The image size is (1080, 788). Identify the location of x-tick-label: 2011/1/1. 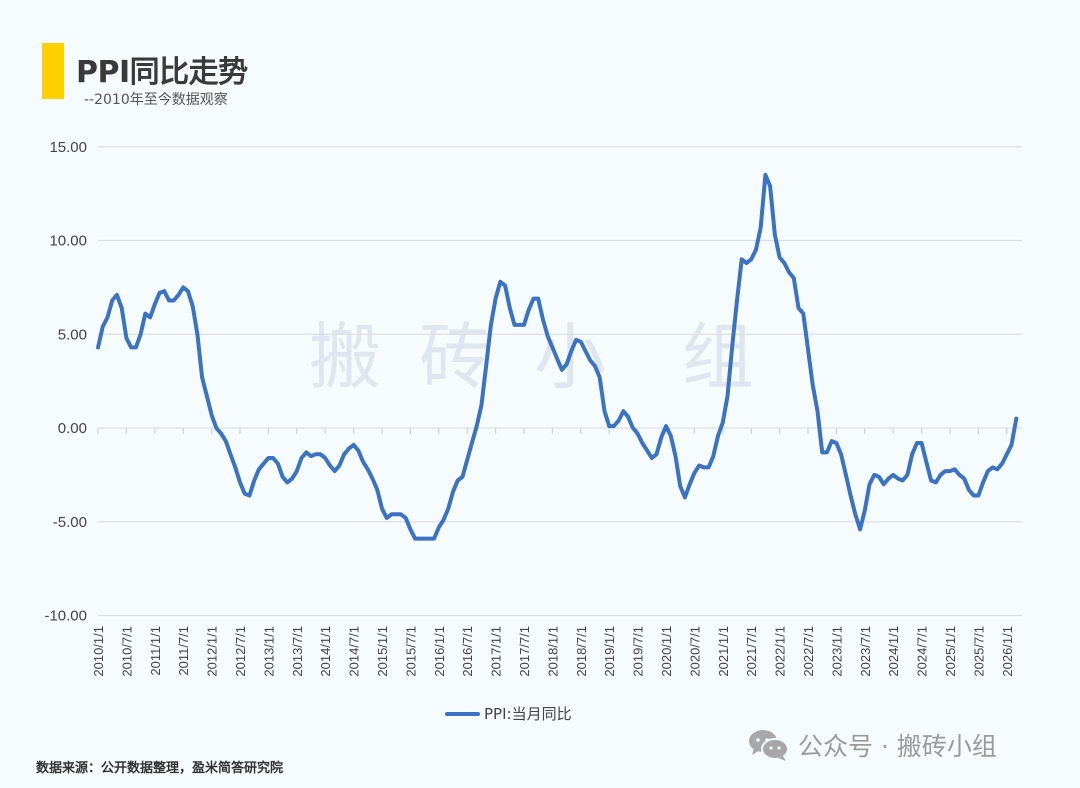
(155, 651).